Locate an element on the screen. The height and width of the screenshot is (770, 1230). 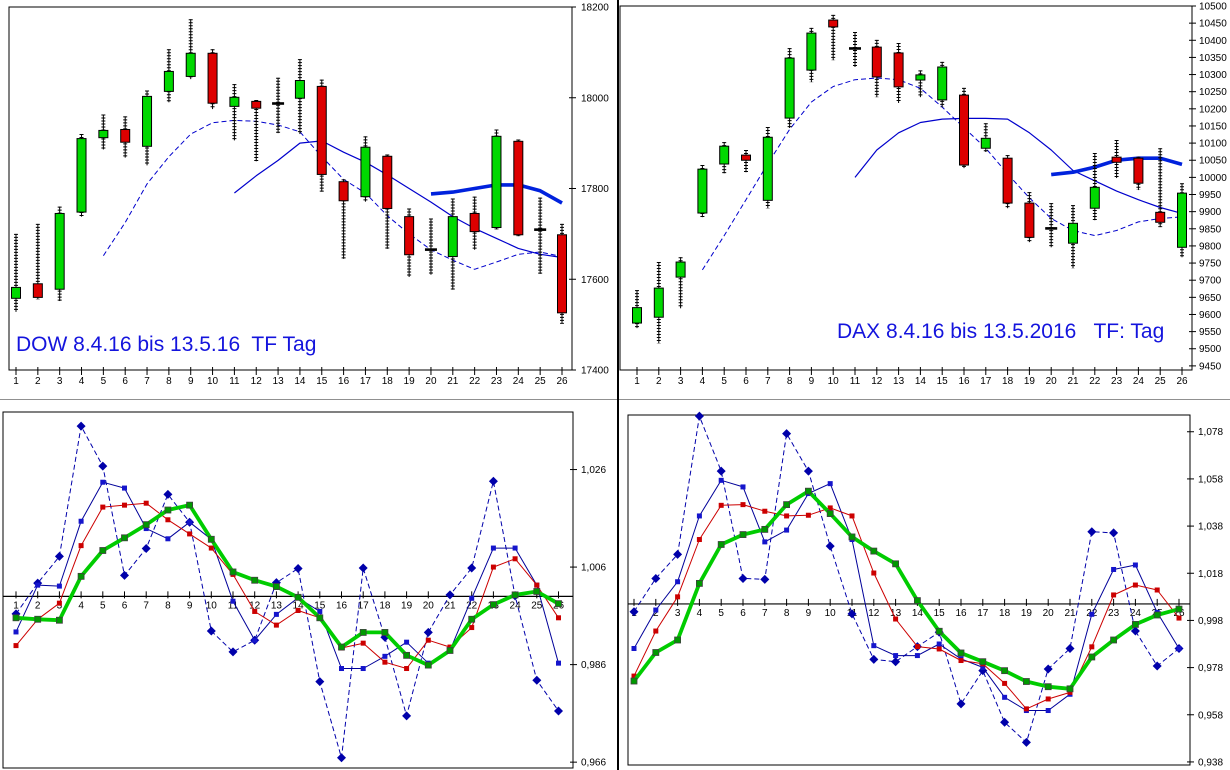
x-axis-label: 8 is located at coordinates (787, 613).